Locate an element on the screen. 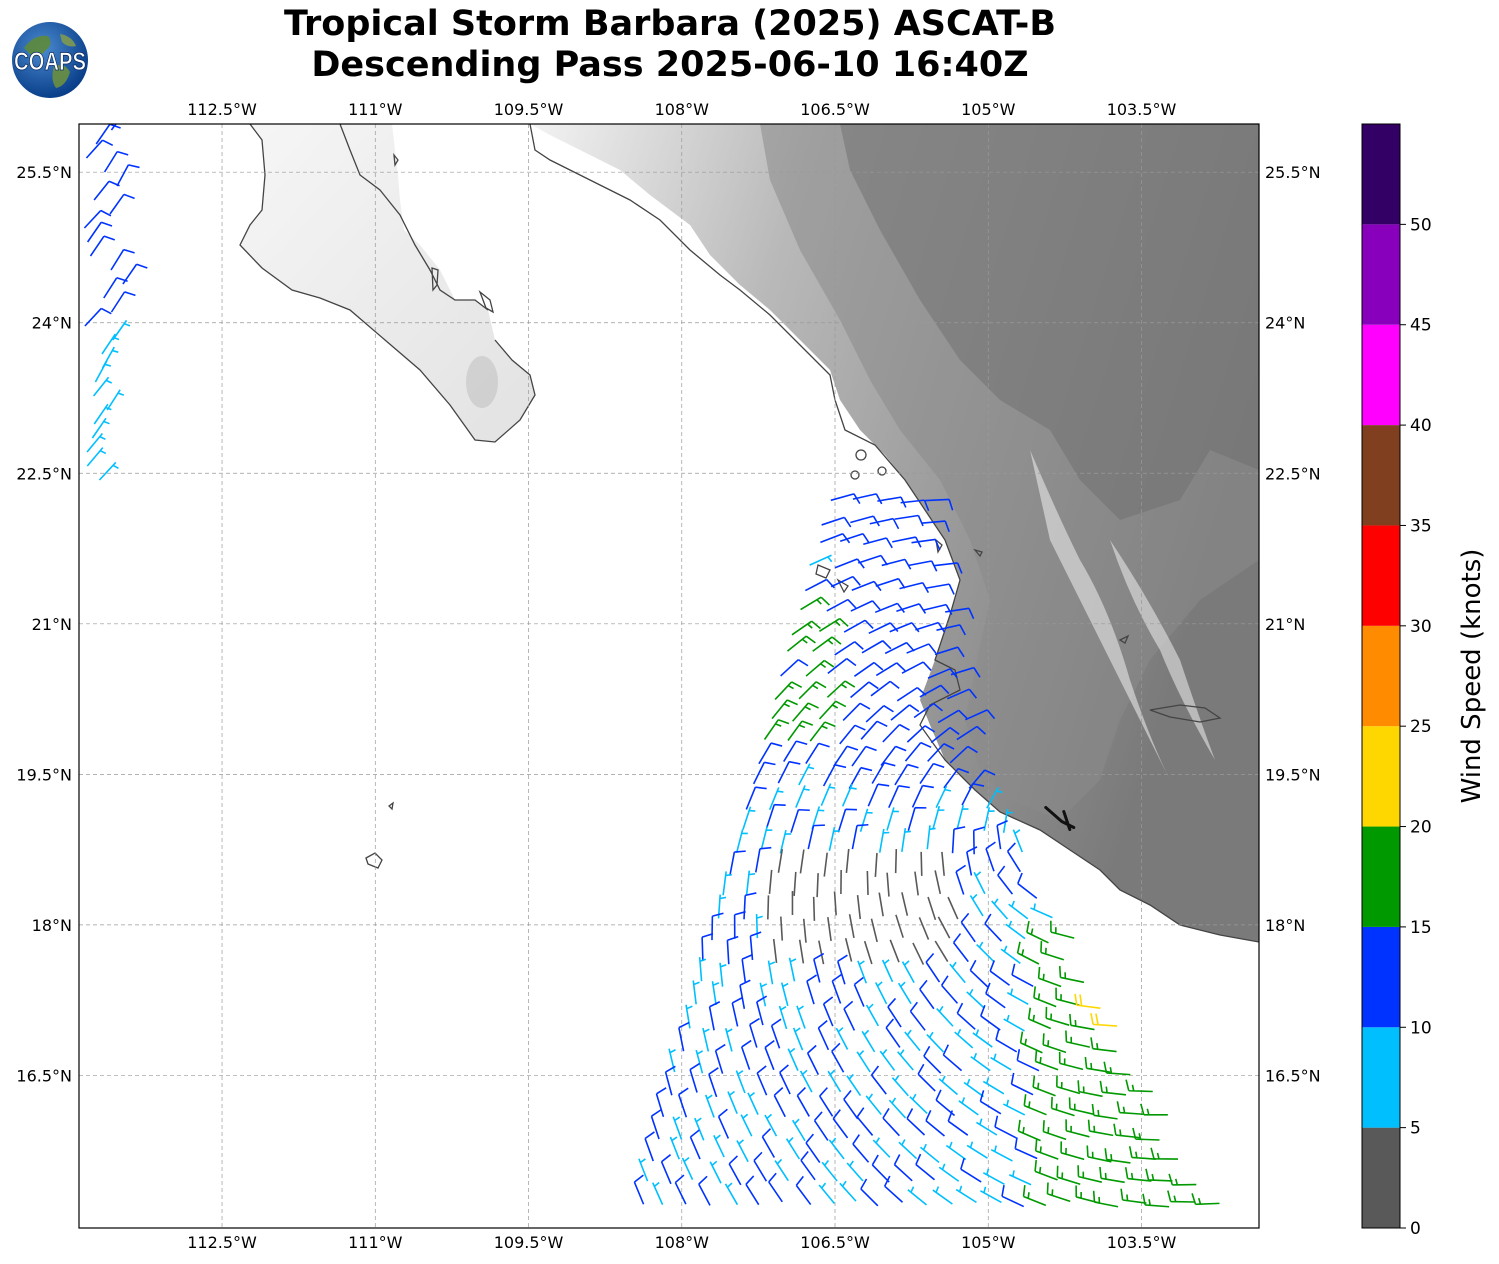  tres-marias is located at coordinates (832, 579).